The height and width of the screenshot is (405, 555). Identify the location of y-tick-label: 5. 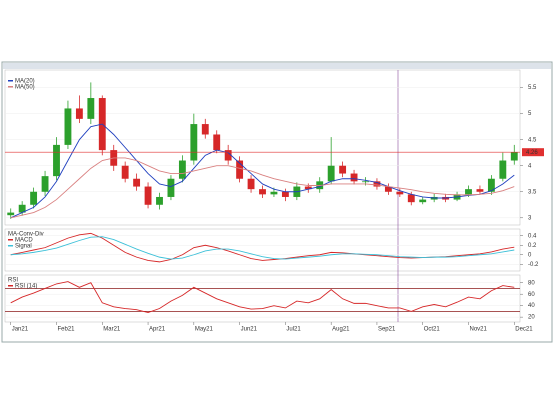
(530, 114).